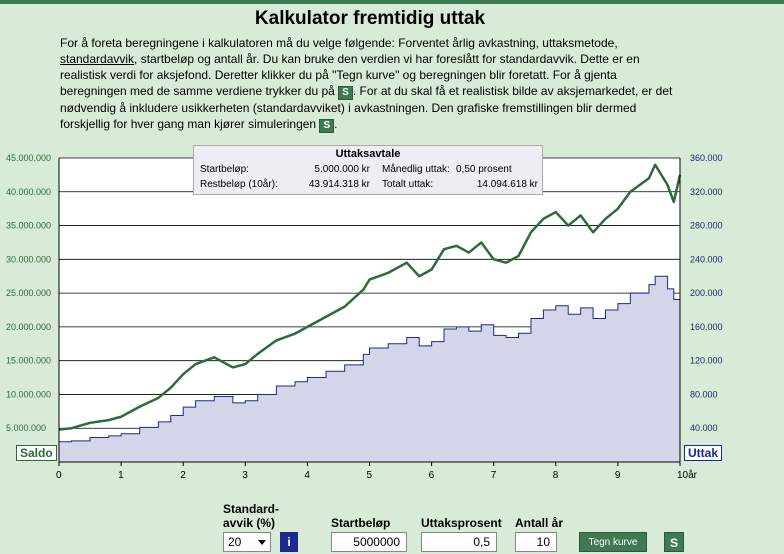 The width and height of the screenshot is (784, 554). What do you see at coordinates (28, 192) in the screenshot?
I see `left-tick-label: 40.000.000` at bounding box center [28, 192].